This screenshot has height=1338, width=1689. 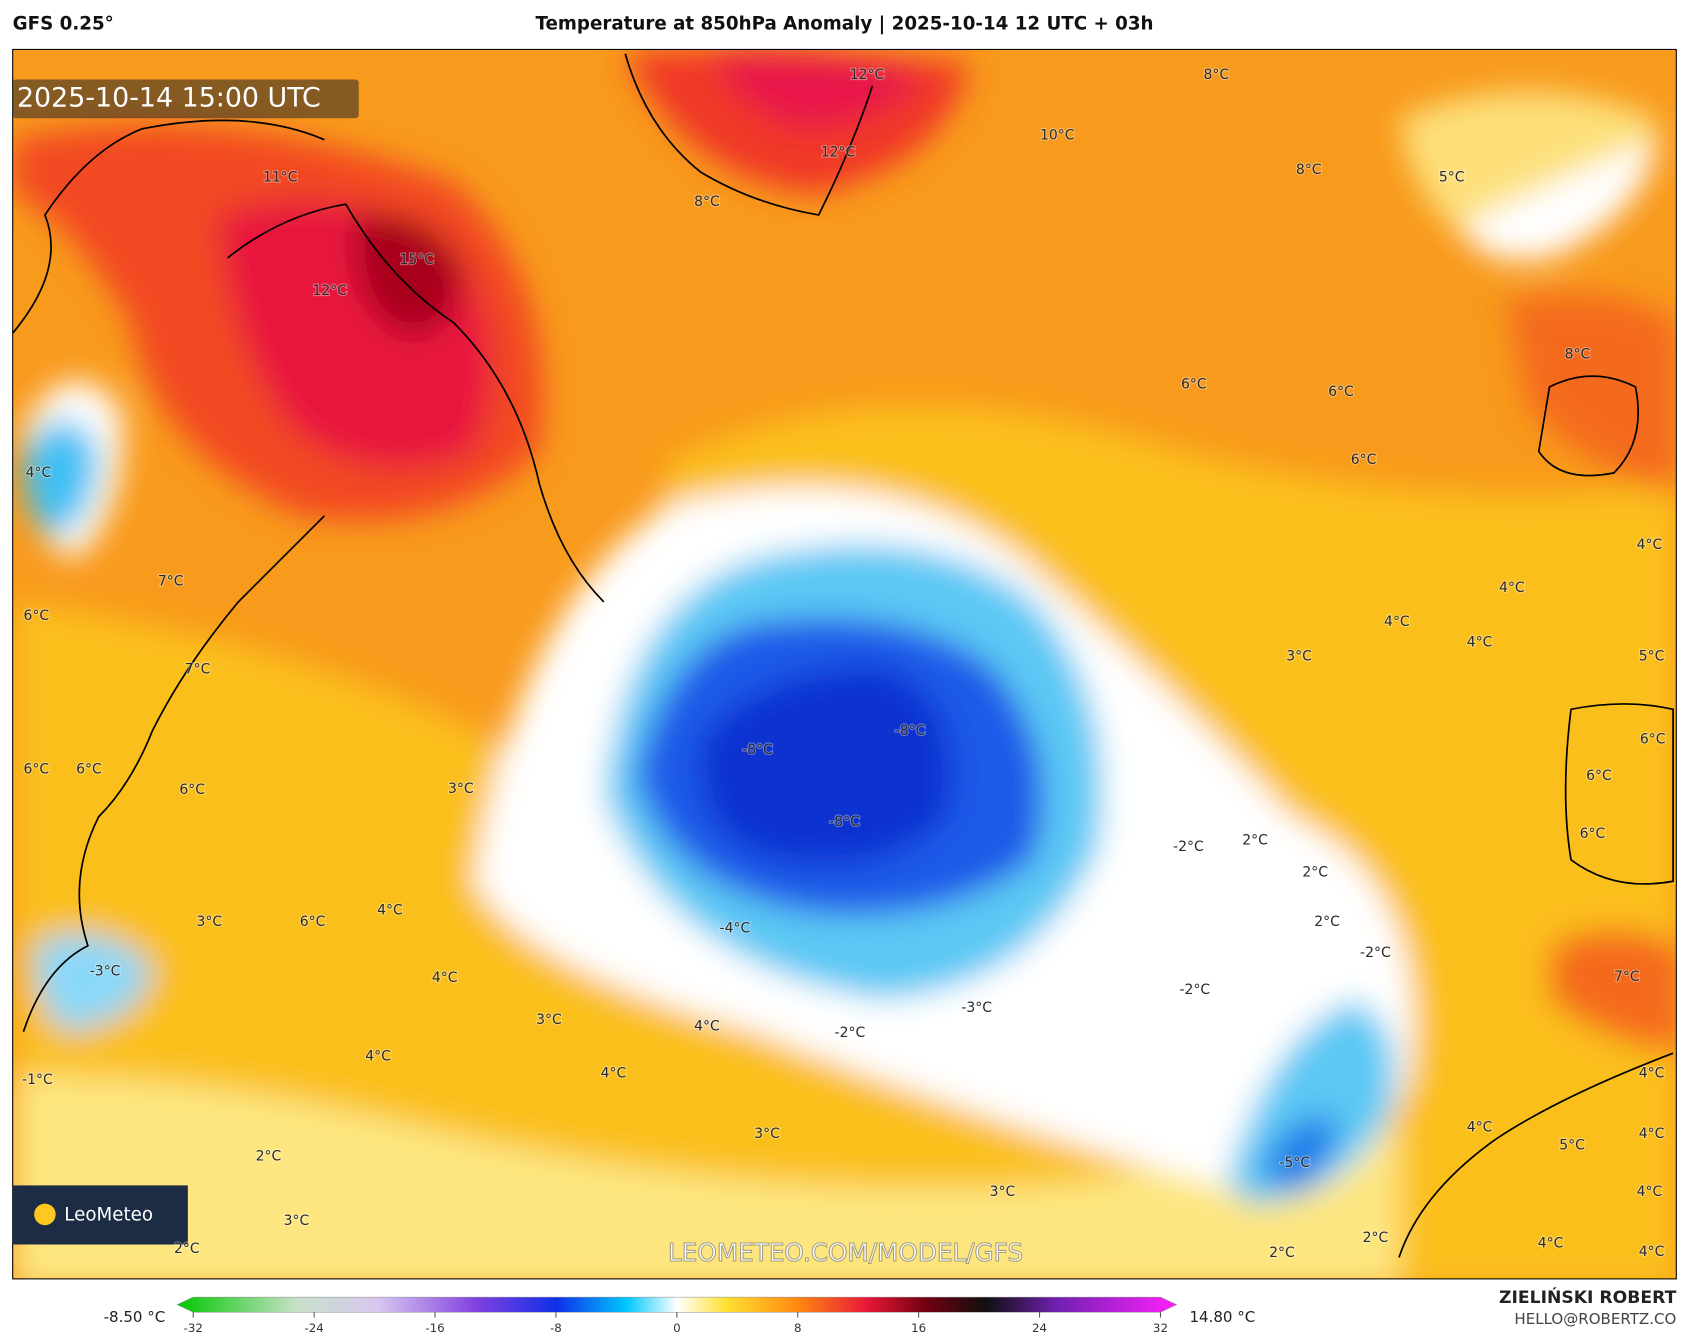 I want to click on colorbar-tick-label: -16, so click(x=434, y=1328).